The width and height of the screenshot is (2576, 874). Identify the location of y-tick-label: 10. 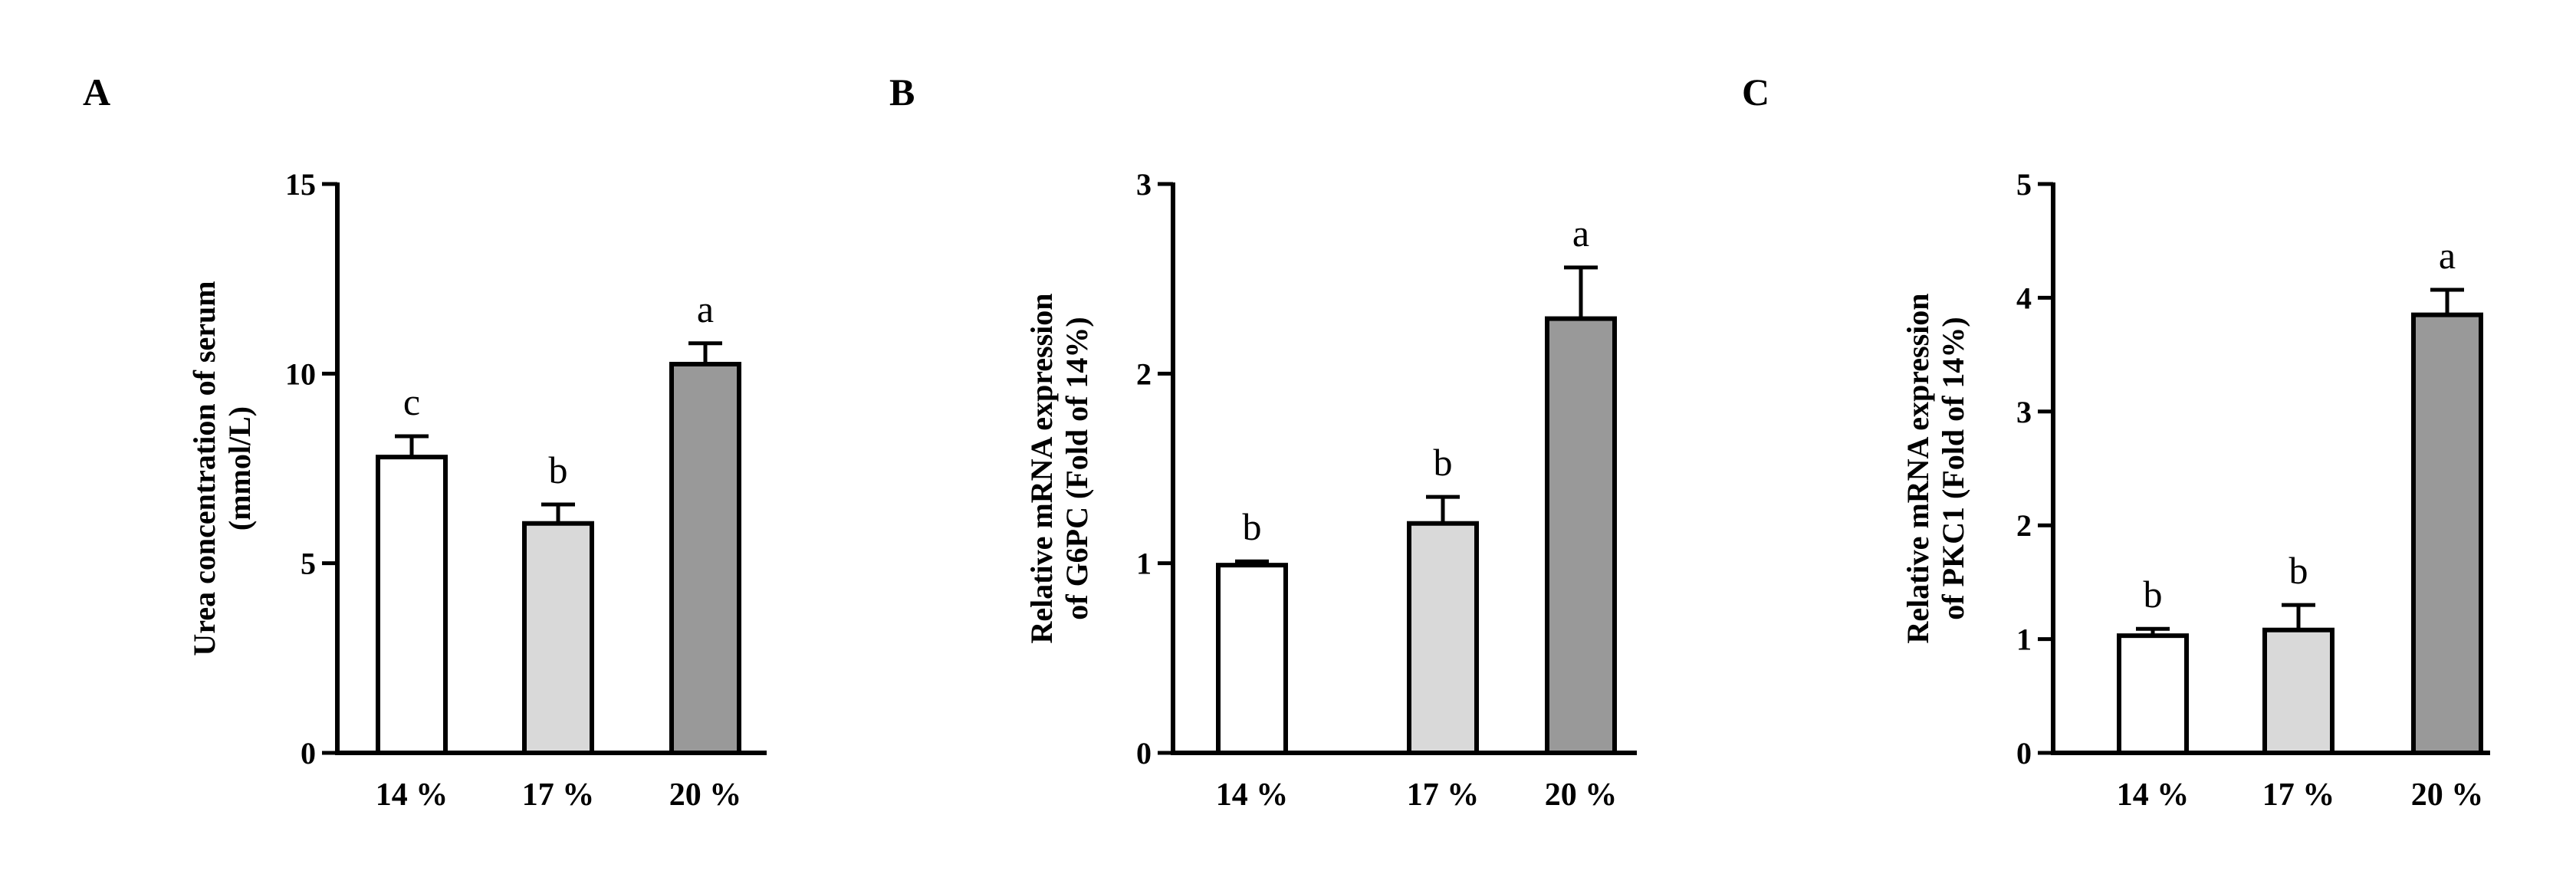
(300, 373).